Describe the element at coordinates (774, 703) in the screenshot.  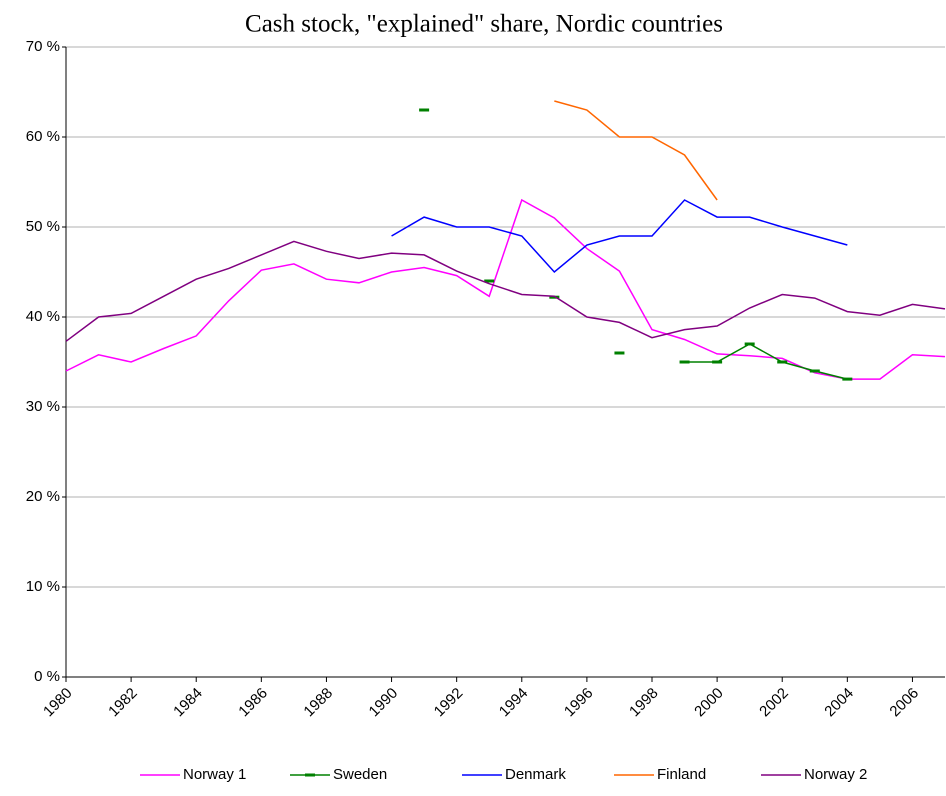
I see `x-tick-label: 2002` at that location.